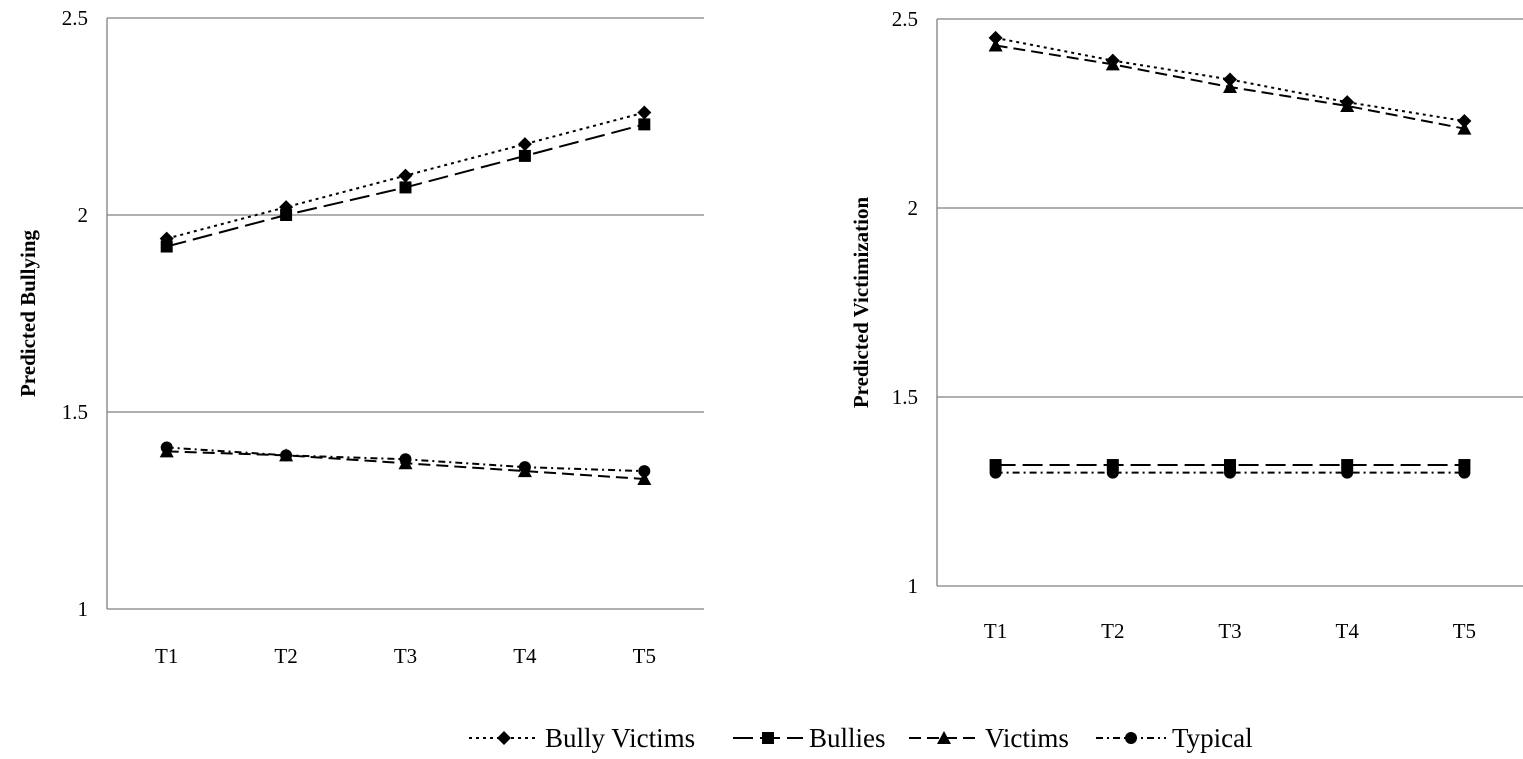 This screenshot has height=759, width=1523. Describe the element at coordinates (620, 738) in the screenshot. I see `legend-label-bully-victims: Bully Victims` at that location.